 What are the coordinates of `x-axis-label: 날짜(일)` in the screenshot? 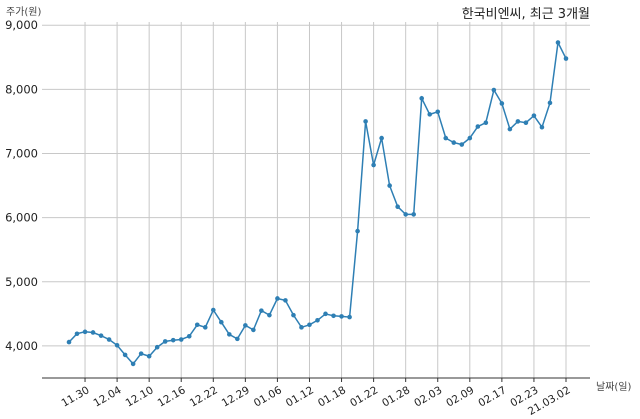 It's located at (614, 387).